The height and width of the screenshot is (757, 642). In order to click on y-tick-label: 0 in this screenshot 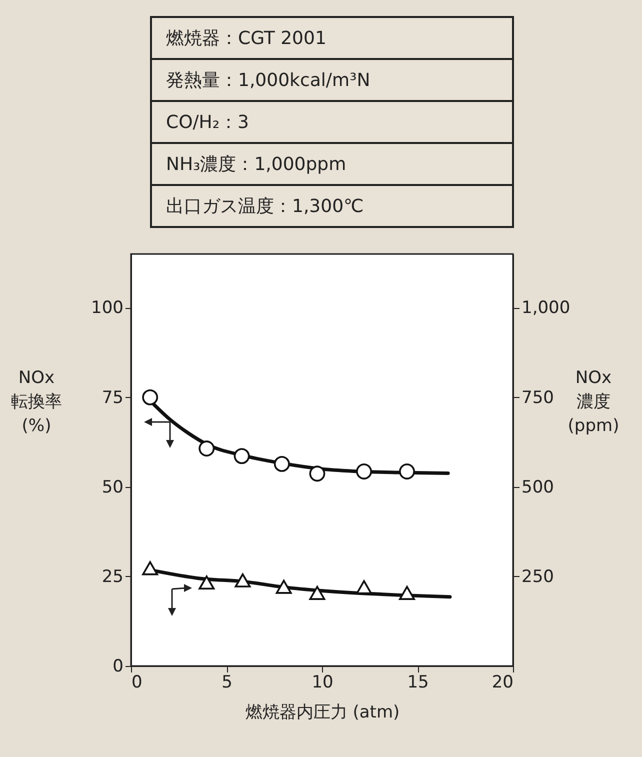, I will do `click(118, 666)`.